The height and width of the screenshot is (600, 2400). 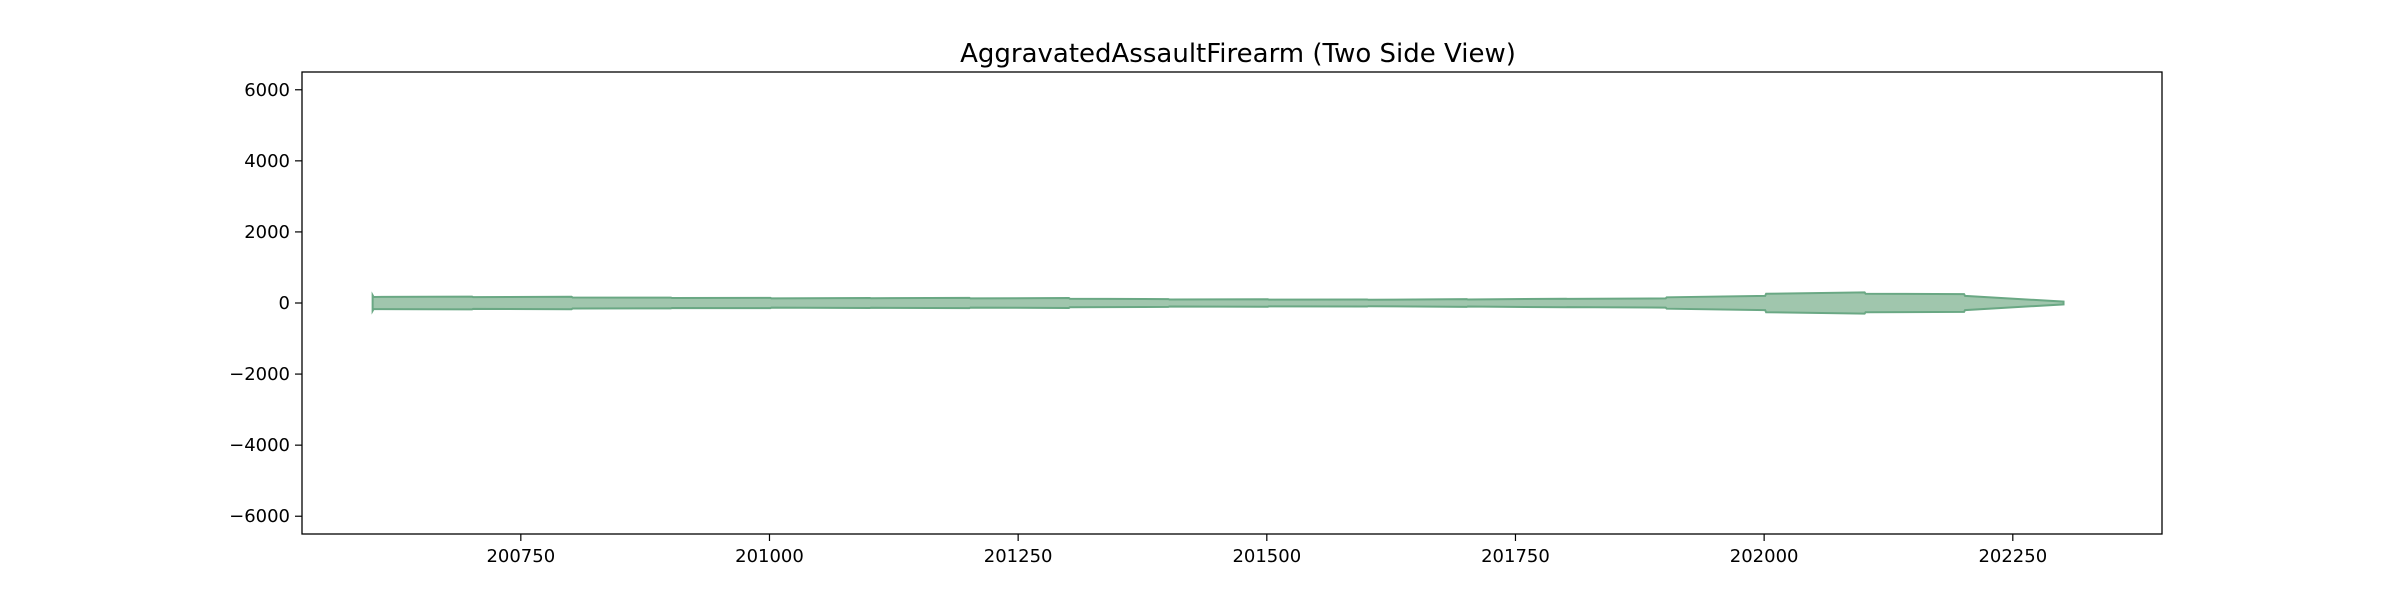 What do you see at coordinates (267, 232) in the screenshot?
I see `y-tick-label: 2000` at bounding box center [267, 232].